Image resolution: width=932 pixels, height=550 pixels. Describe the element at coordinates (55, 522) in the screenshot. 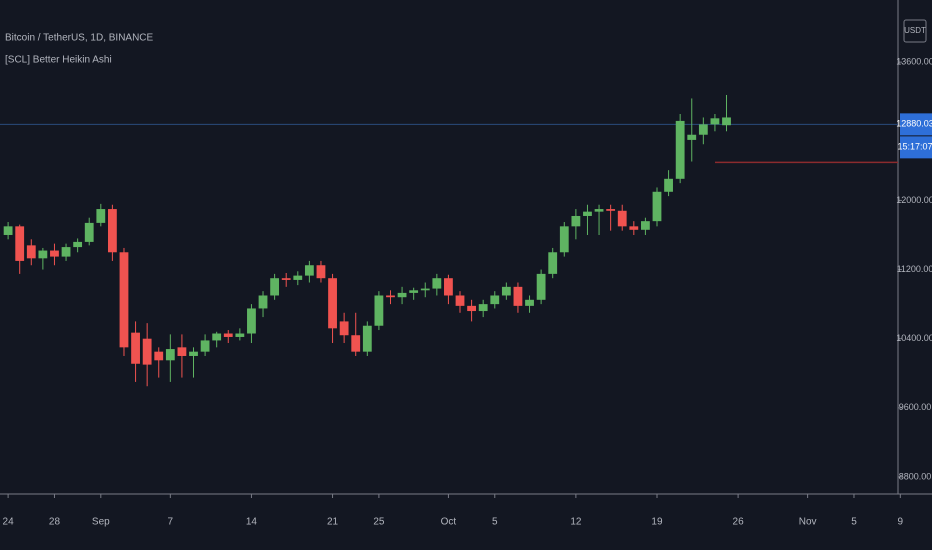

I see `x-tick-label: 28` at that location.